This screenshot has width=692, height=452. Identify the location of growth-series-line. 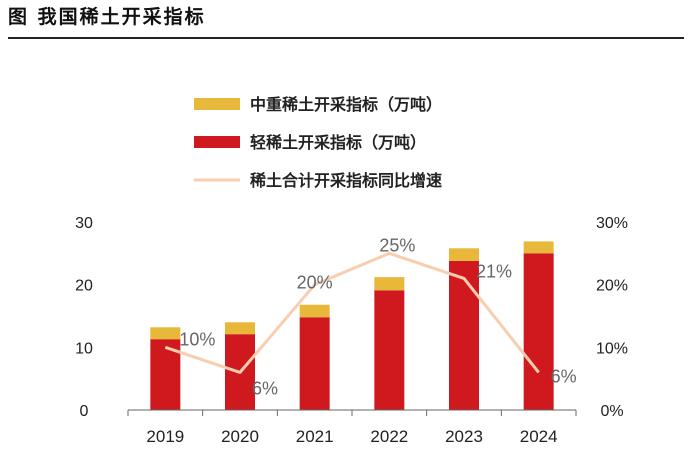
(352, 312).